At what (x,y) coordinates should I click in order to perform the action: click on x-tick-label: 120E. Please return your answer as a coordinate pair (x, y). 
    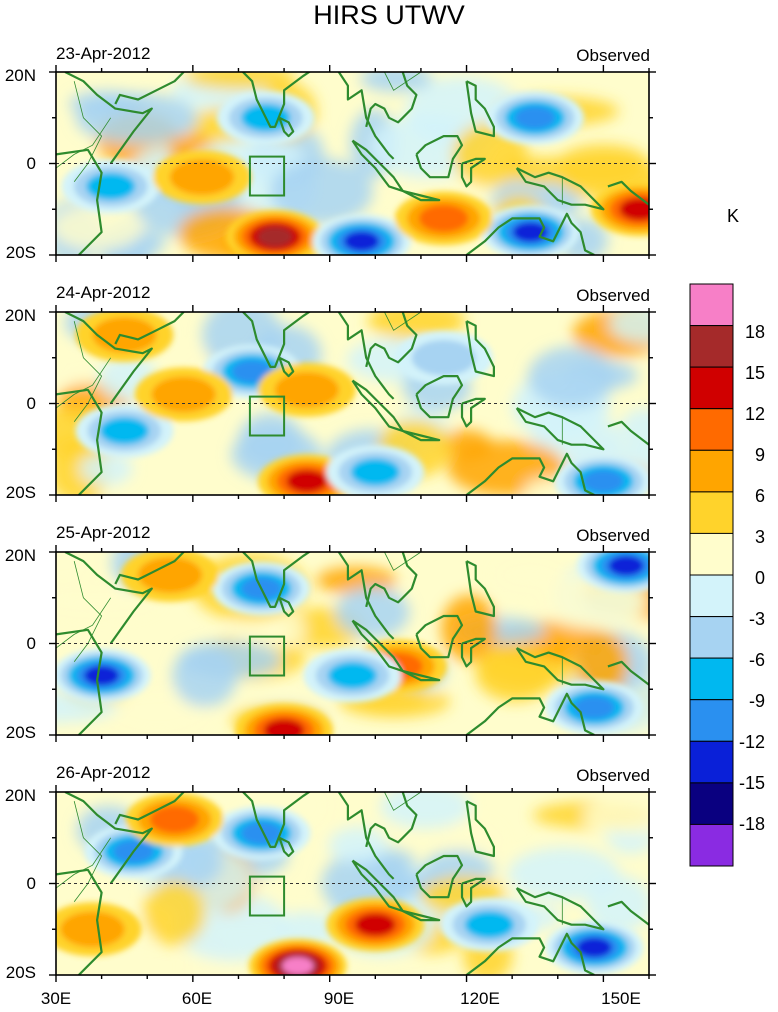
    Looking at the image, I should click on (480, 998).